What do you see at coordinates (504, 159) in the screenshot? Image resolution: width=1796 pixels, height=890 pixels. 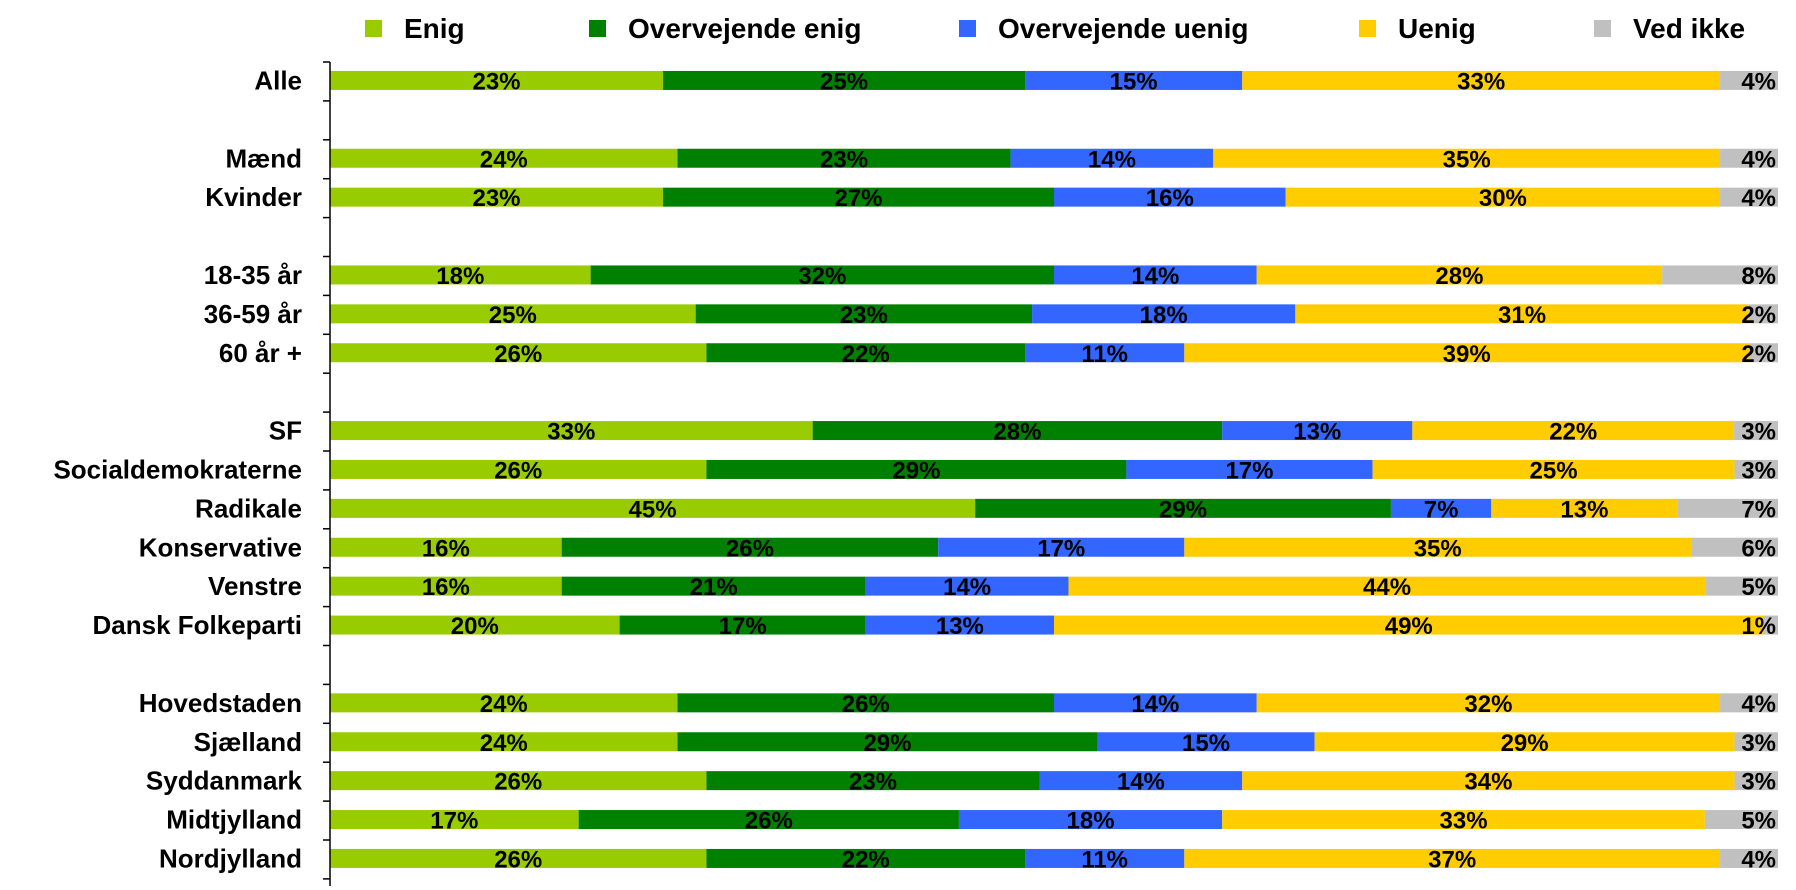 I see `data-label-enig: 24%` at bounding box center [504, 159].